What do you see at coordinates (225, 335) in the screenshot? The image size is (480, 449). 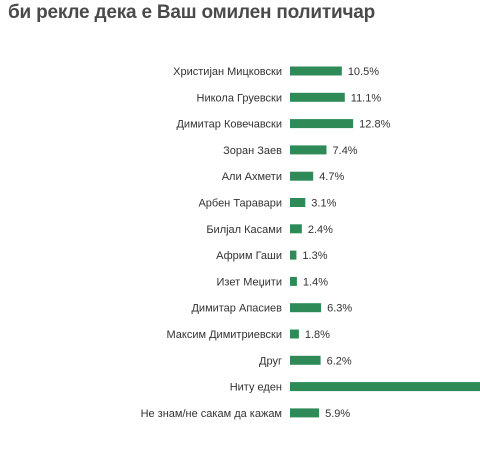 I see `category-label: Максим Димитриевски` at bounding box center [225, 335].